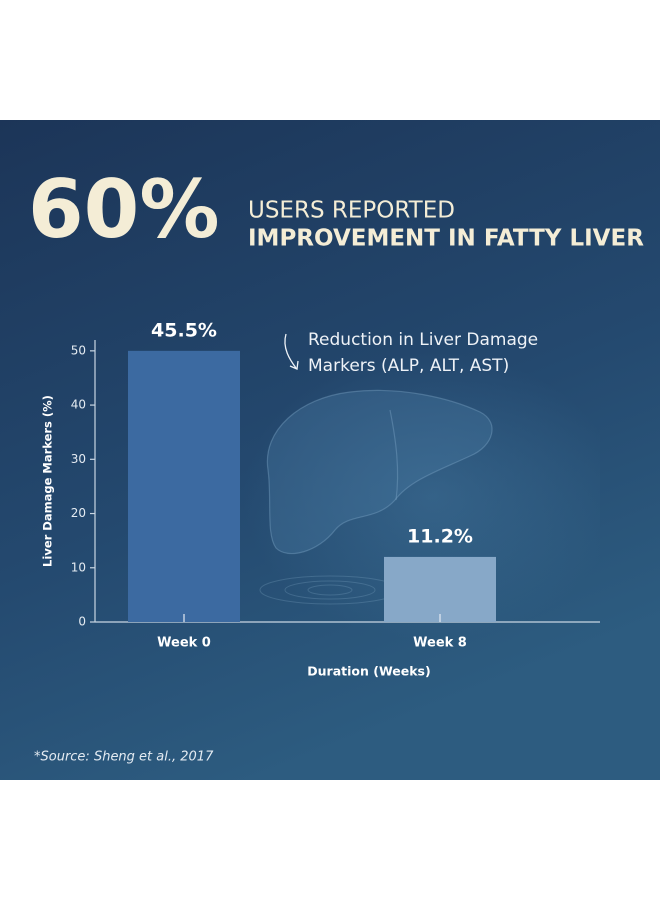 The height and width of the screenshot is (900, 660). Describe the element at coordinates (379, 472) in the screenshot. I see `liver-illustration` at that location.